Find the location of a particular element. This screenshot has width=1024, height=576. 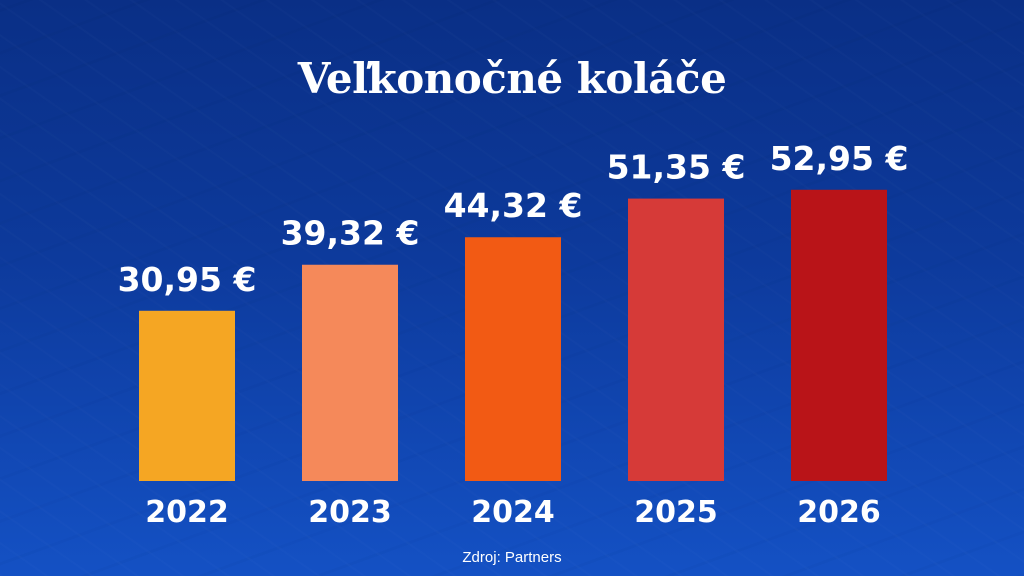

x-tick-label-2025: 2025 is located at coordinates (676, 512).